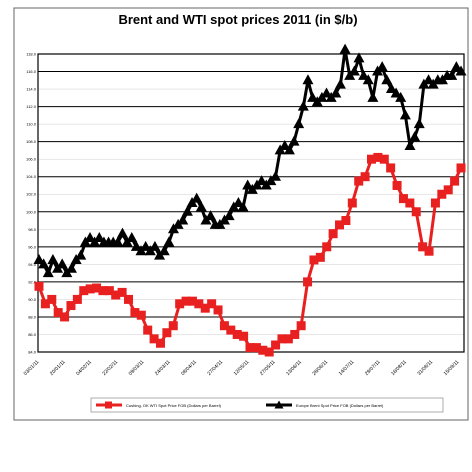 This screenshot has width=472, height=472. Describe the element at coordinates (108, 405) in the screenshot. I see `legend-marker-wti` at that location.